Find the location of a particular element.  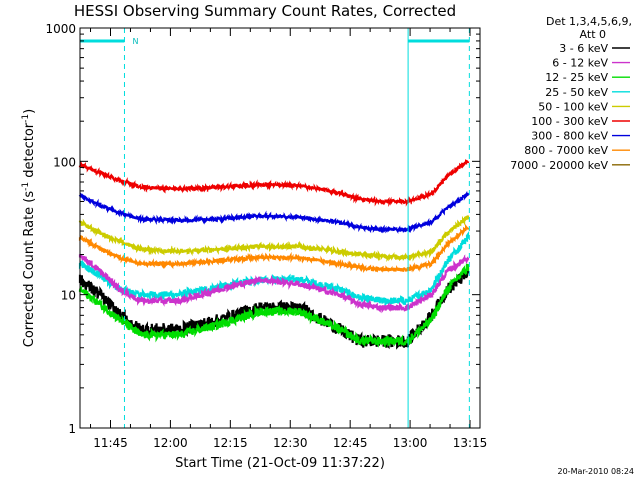

footer-date: 20-Mar-2010 08:24 is located at coordinates (596, 471).